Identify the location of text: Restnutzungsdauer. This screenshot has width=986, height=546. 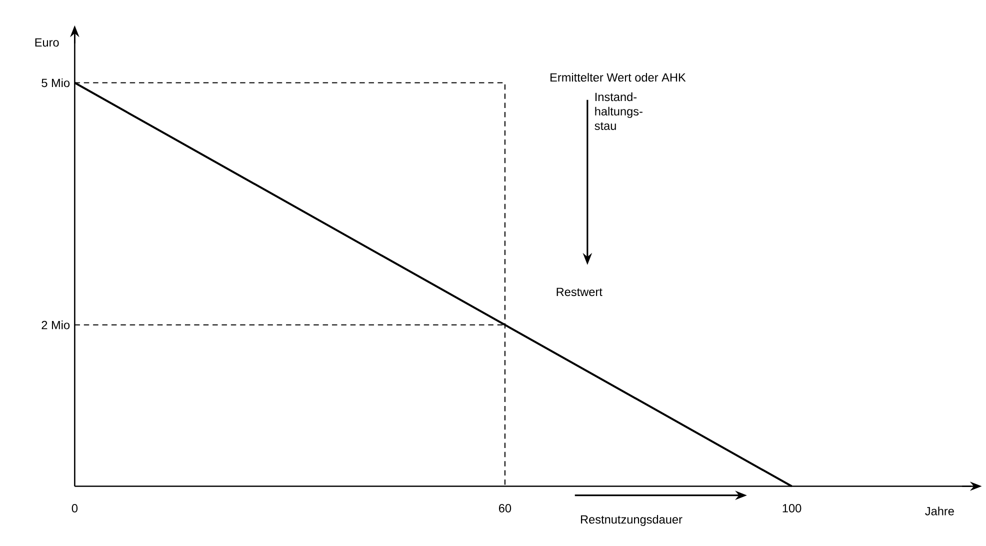
(631, 520).